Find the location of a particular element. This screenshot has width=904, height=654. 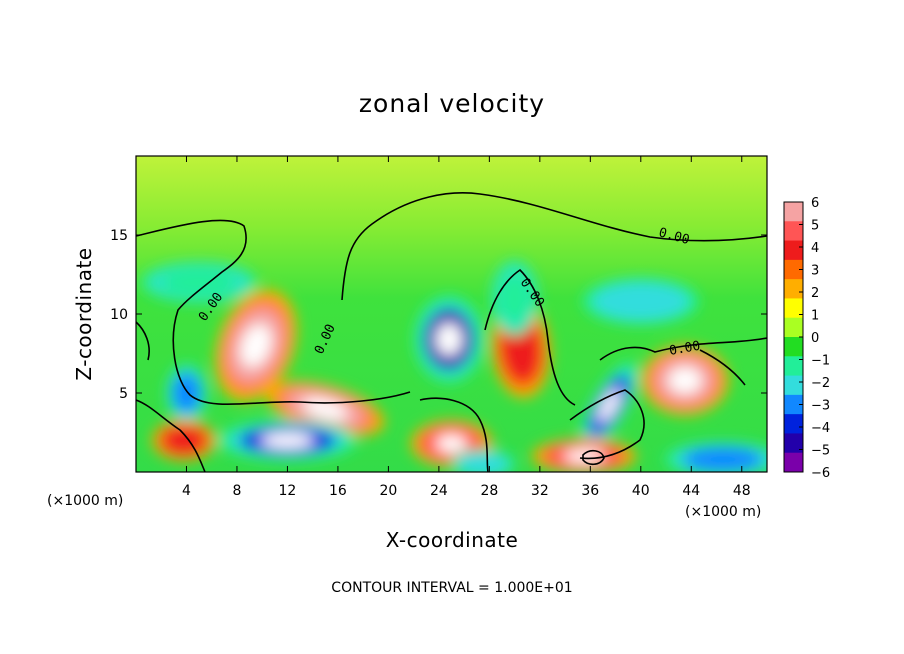

x-tick-label: 12 is located at coordinates (288, 491).